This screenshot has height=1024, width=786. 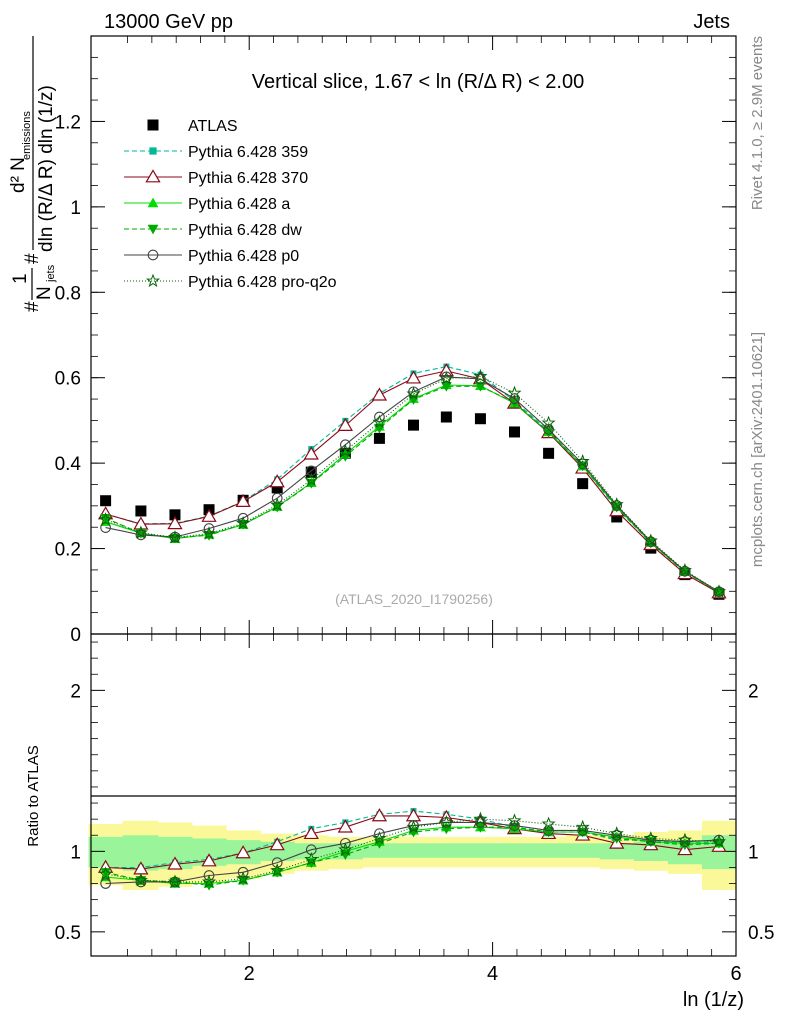 I want to click on legend-item-pythia-6-428-a: Pythia 6.428 a, so click(x=207, y=204).